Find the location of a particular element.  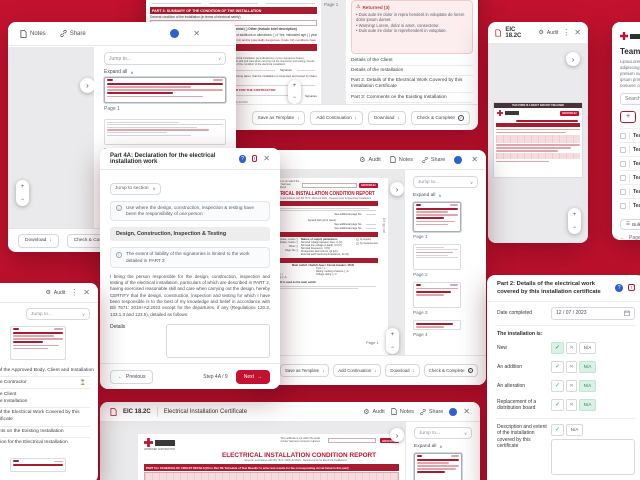

audit-item-contractor: Details of the Contractor⌛ is located at coordinates (43, 382).